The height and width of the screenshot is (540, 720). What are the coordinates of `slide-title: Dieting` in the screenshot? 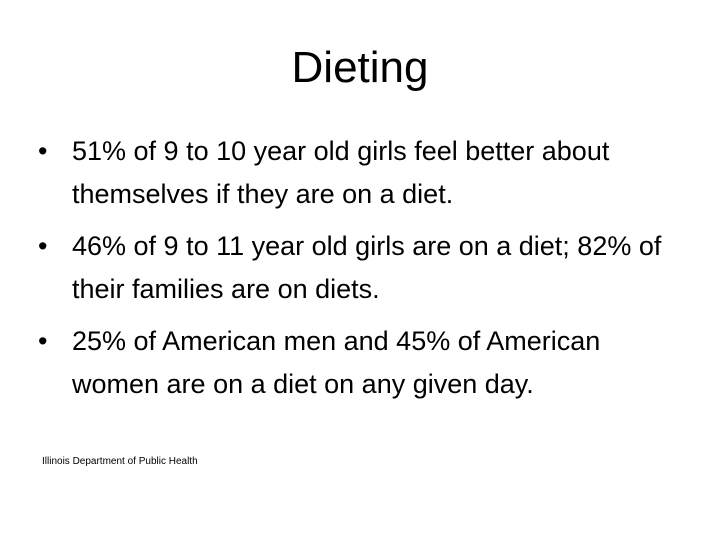 It's located at (360, 67).